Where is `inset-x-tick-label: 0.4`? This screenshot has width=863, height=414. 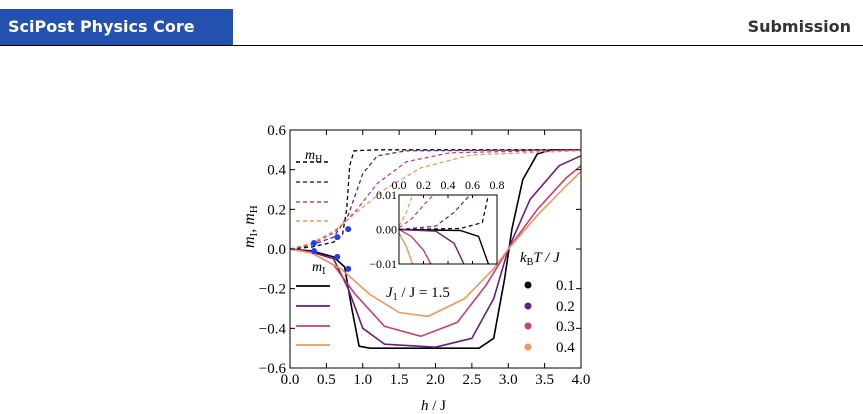 inset-x-tick-label: 0.4 is located at coordinates (448, 185).